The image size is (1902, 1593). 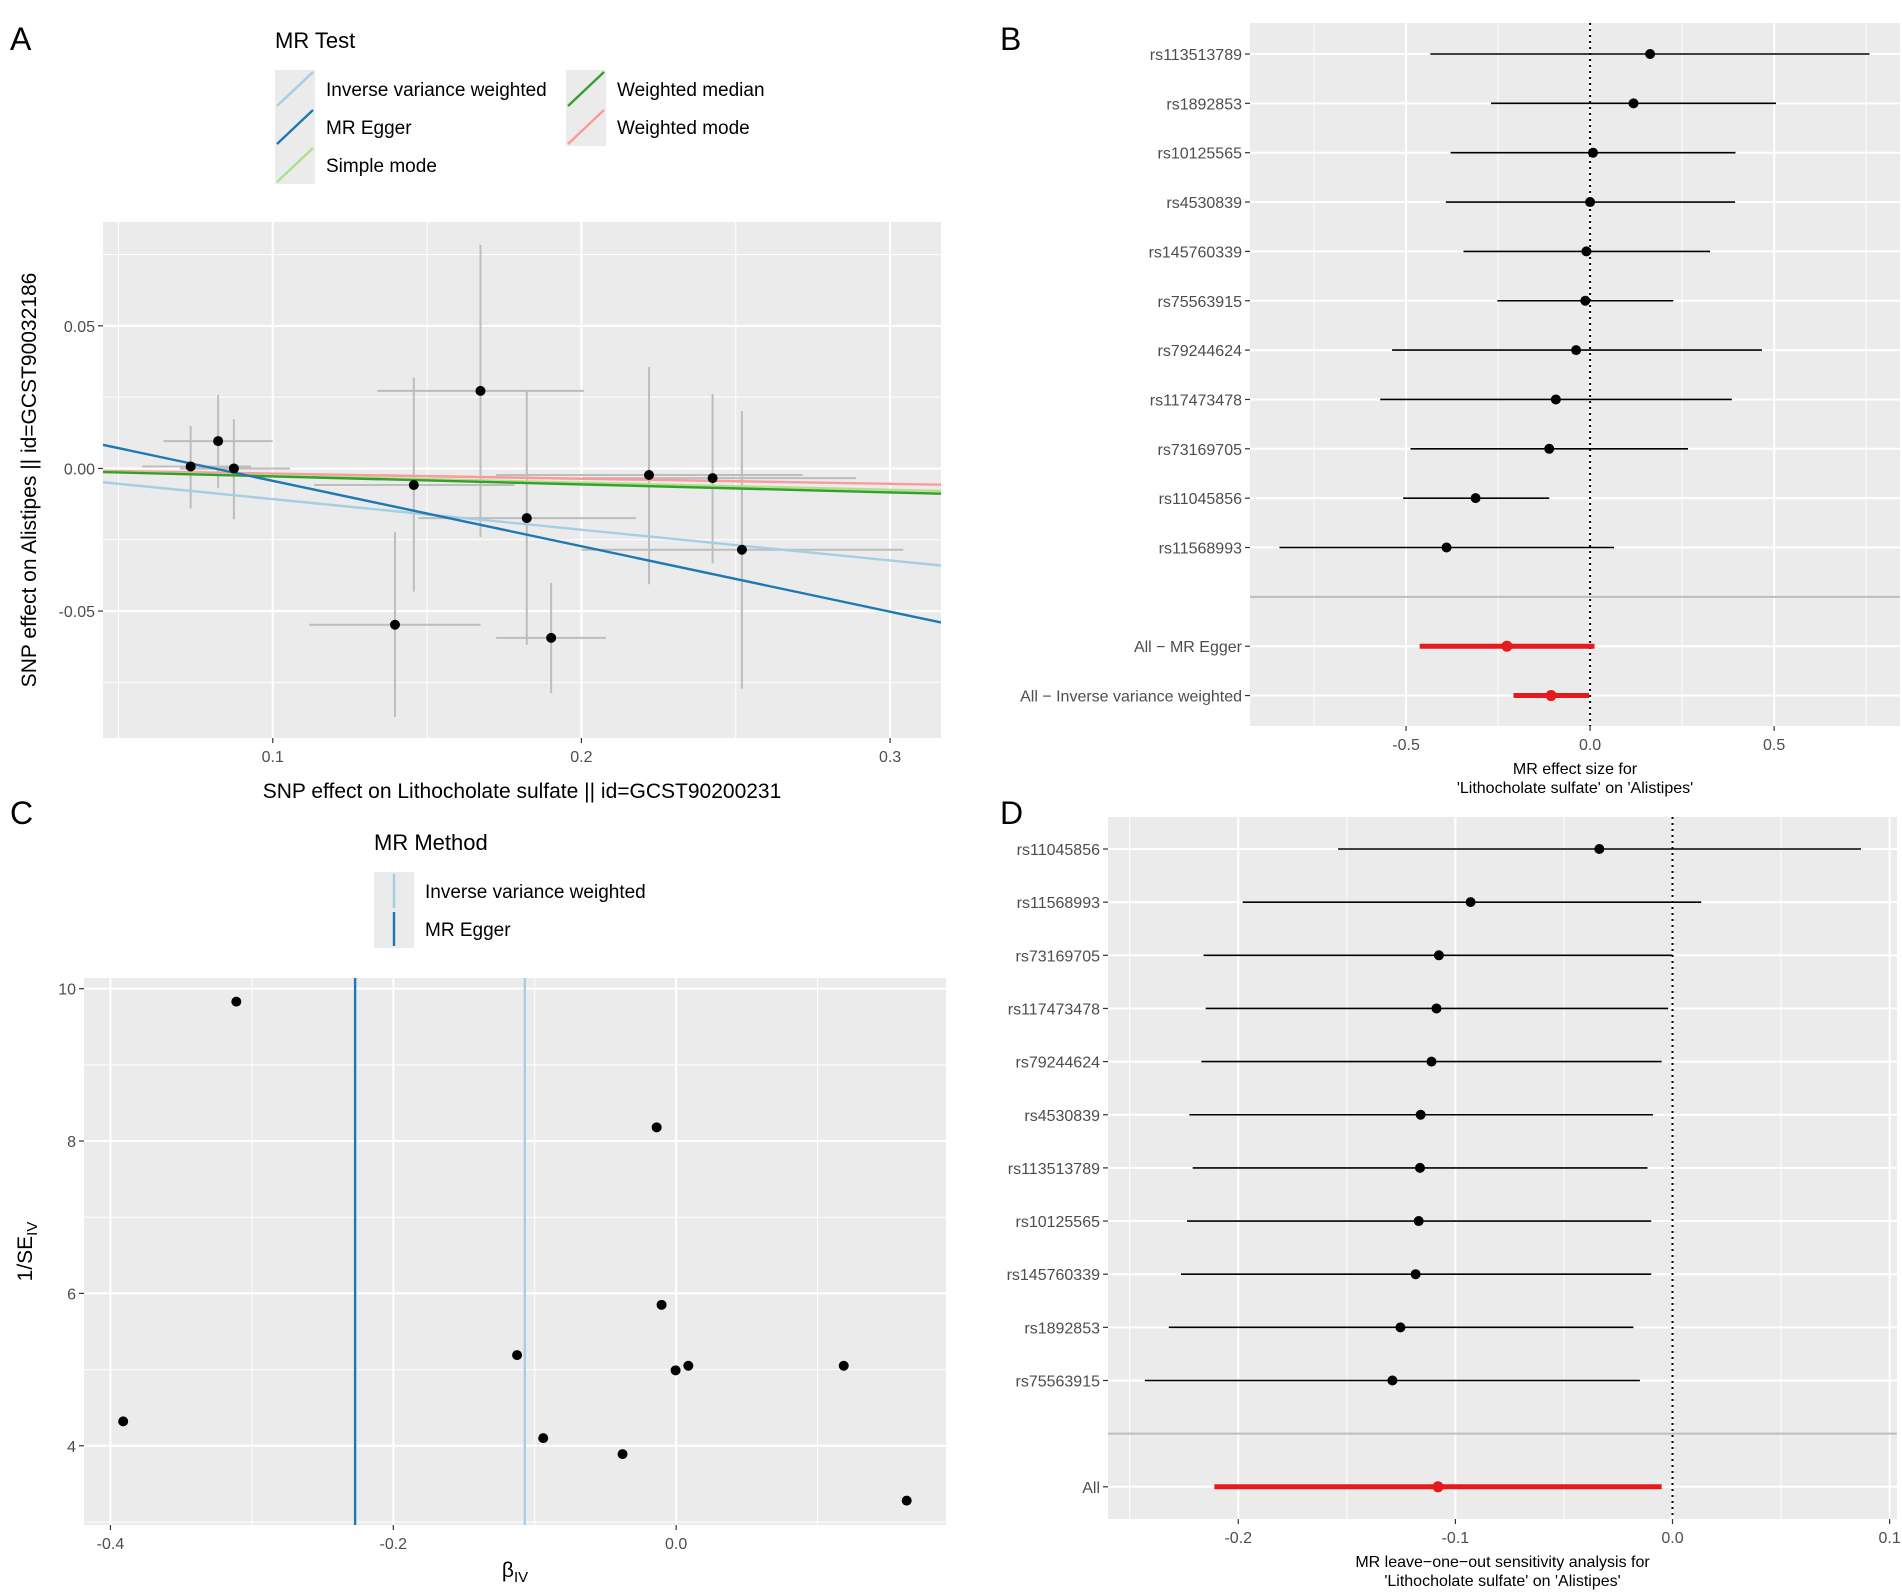 What do you see at coordinates (1057, 956) in the screenshot?
I see `snp-label: rs73169705` at bounding box center [1057, 956].